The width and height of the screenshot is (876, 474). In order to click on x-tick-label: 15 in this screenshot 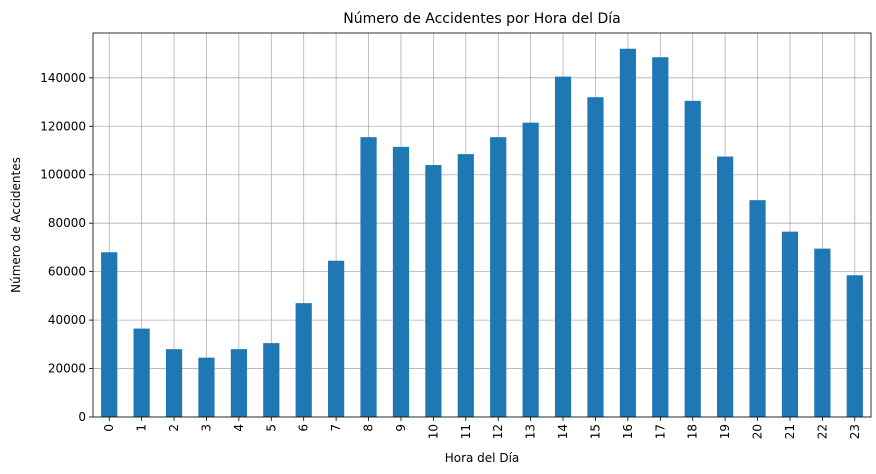, I will do `click(595, 431)`.